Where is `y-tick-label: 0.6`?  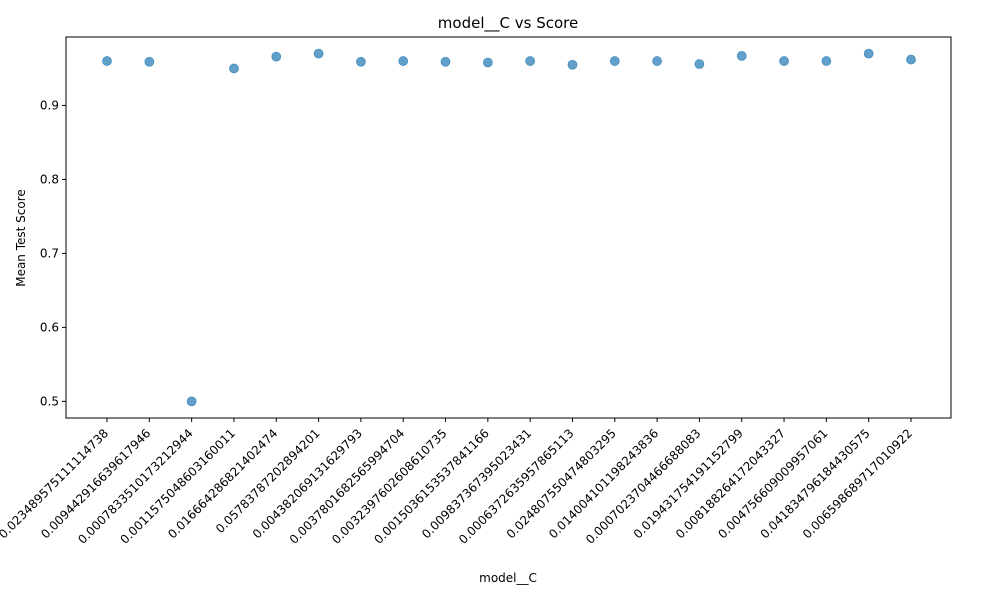
y-tick-label: 0.6 is located at coordinates (49, 327).